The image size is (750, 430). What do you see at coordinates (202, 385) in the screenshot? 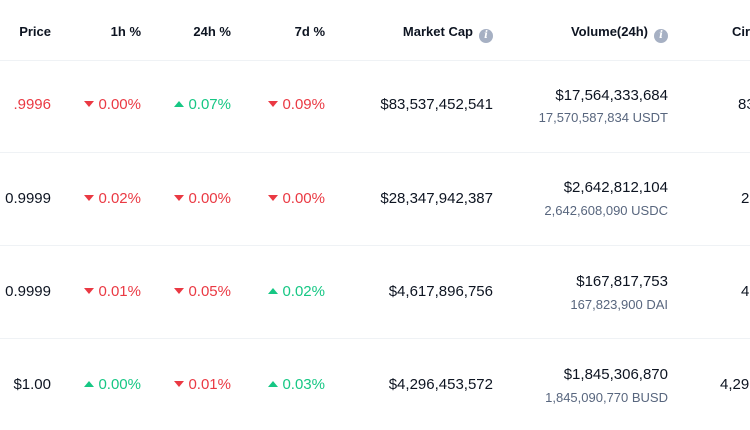
I see `change-24h: 0.01%` at bounding box center [202, 385].